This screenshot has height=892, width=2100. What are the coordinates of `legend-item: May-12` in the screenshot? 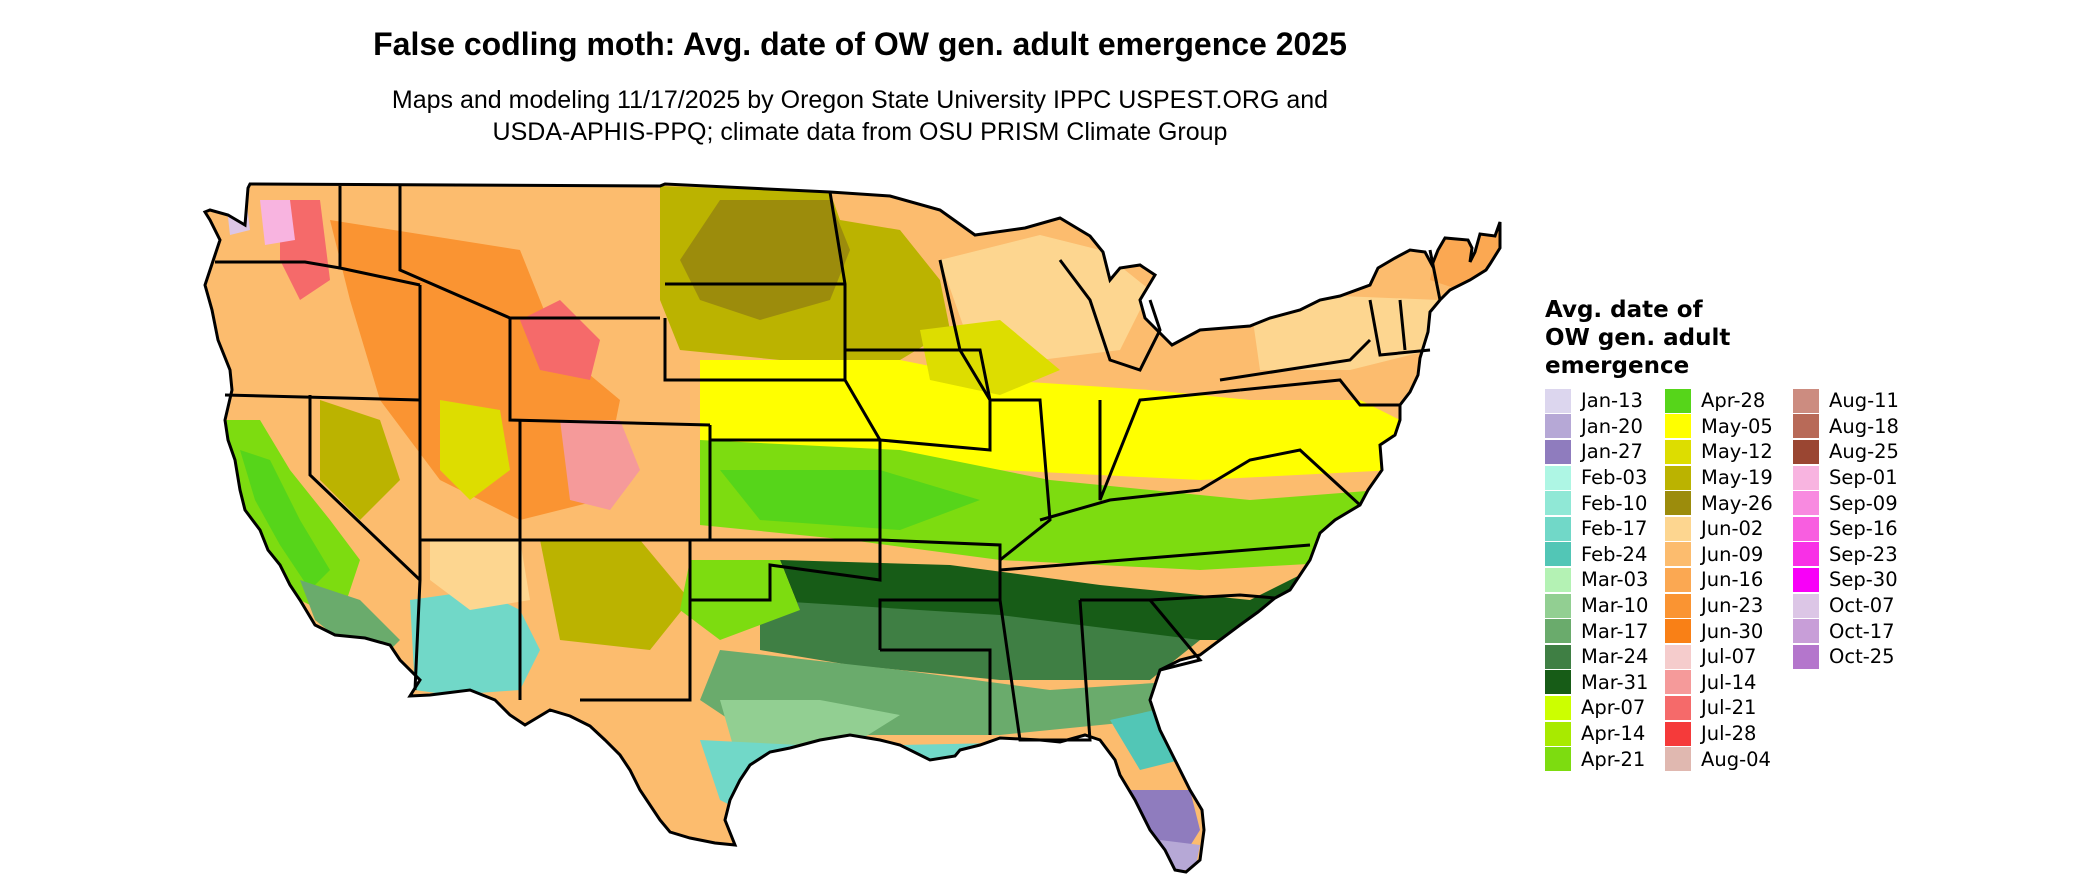 It's located at (1719, 452).